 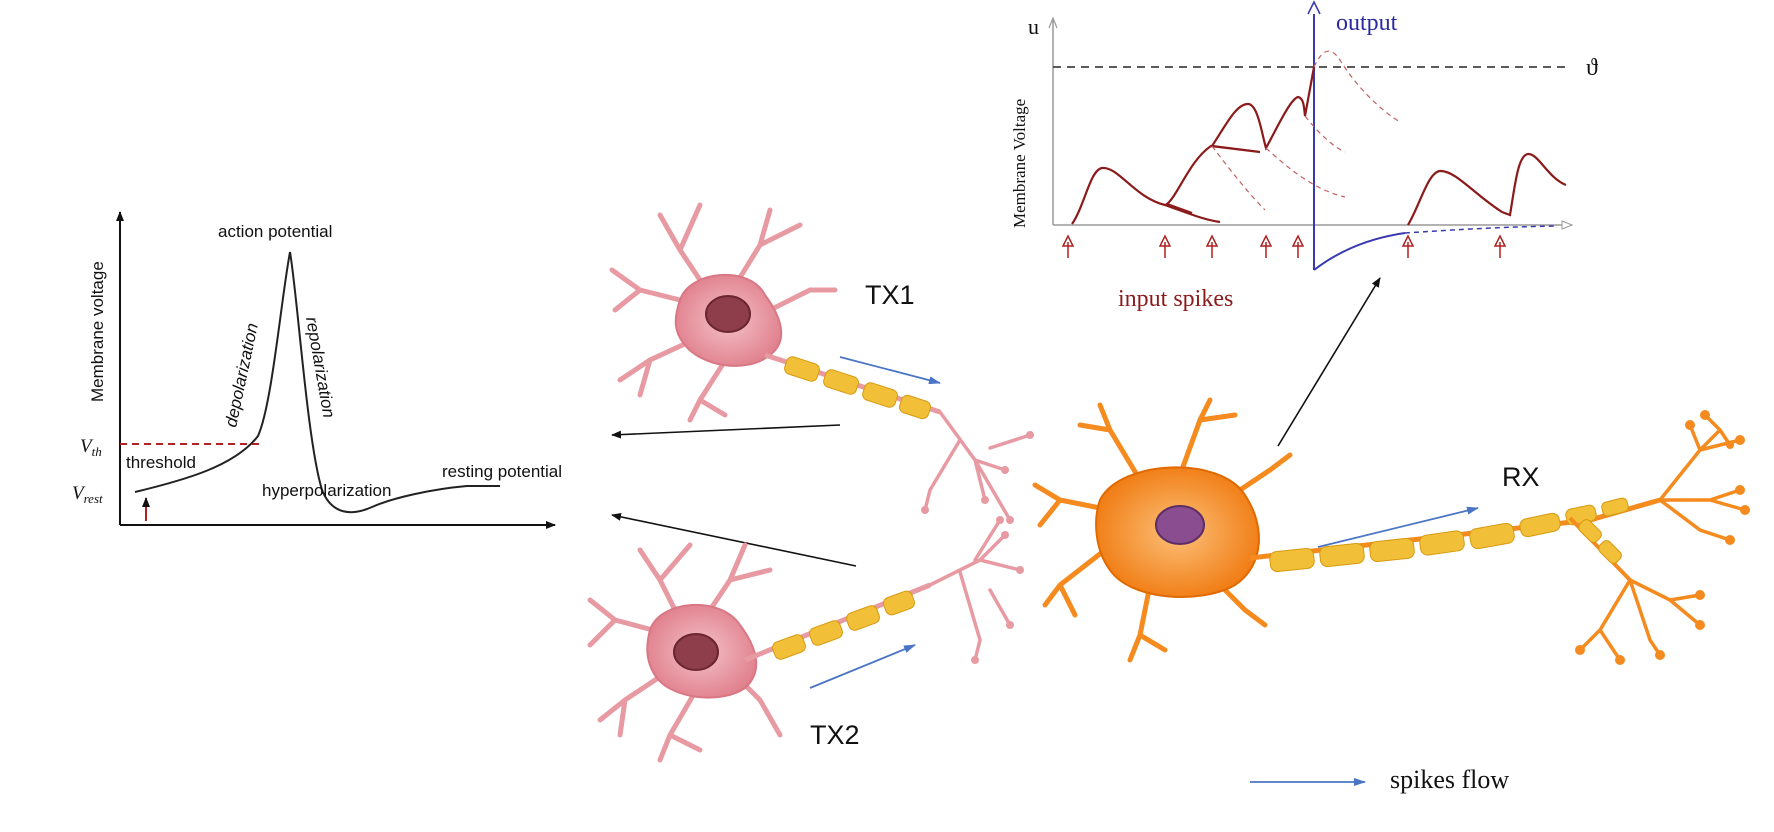 What do you see at coordinates (1284, 246) in the screenshot?
I see `input-spike-markers` at bounding box center [1284, 246].